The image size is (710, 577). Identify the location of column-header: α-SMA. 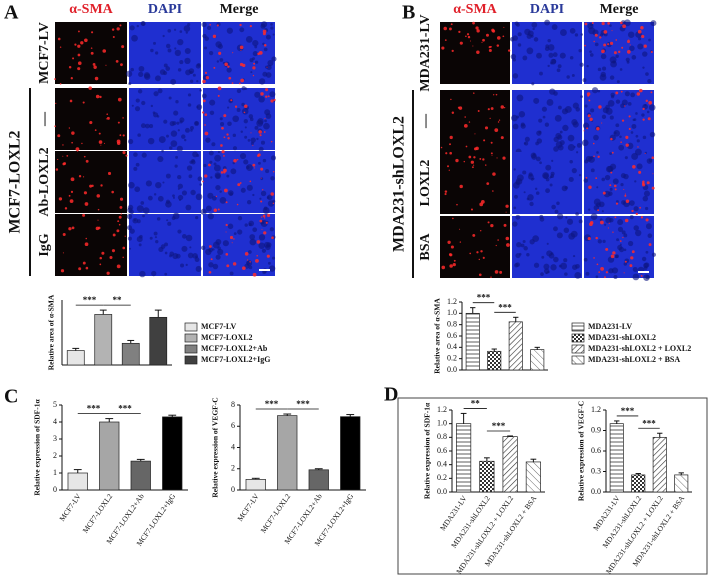
(475, 9).